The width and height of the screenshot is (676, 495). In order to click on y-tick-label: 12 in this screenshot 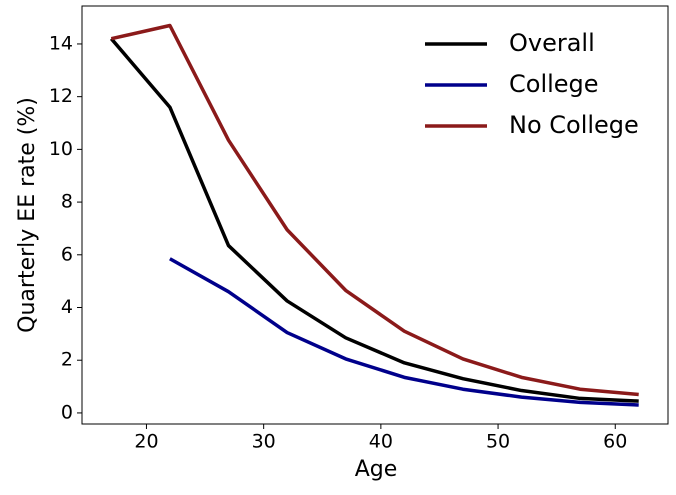, I will do `click(61, 96)`.